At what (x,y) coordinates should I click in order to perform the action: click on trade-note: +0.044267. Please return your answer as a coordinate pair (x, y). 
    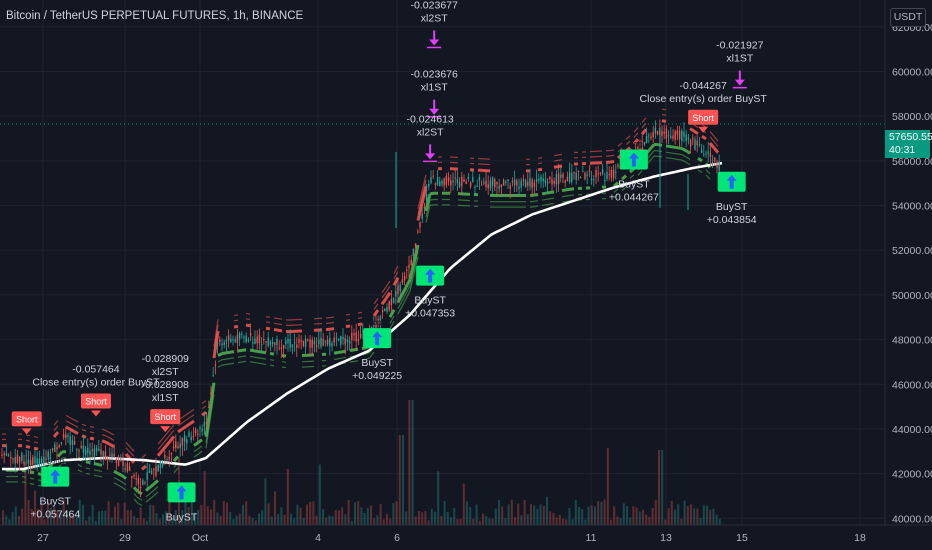
    Looking at the image, I should click on (634, 197).